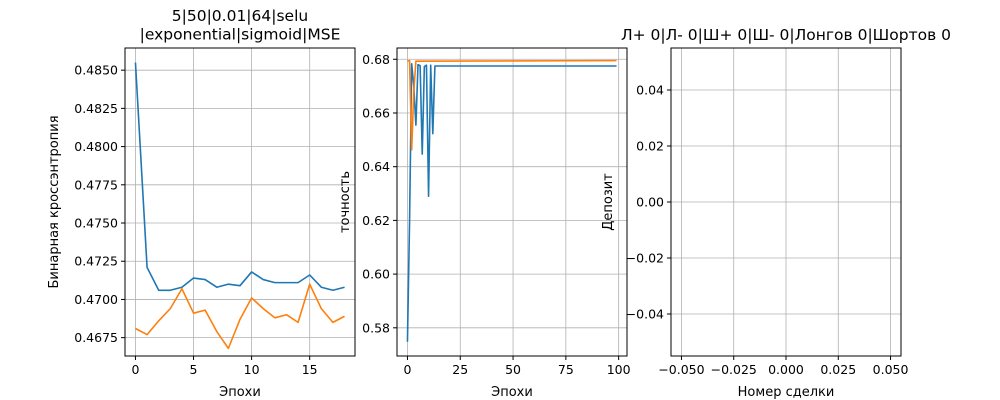  I want to click on deposit-chart-title: Л+ 0|Л- 0|Ш+ 0|Ш- 0|Лонгов 0|Шортов 0, so click(786, 35).